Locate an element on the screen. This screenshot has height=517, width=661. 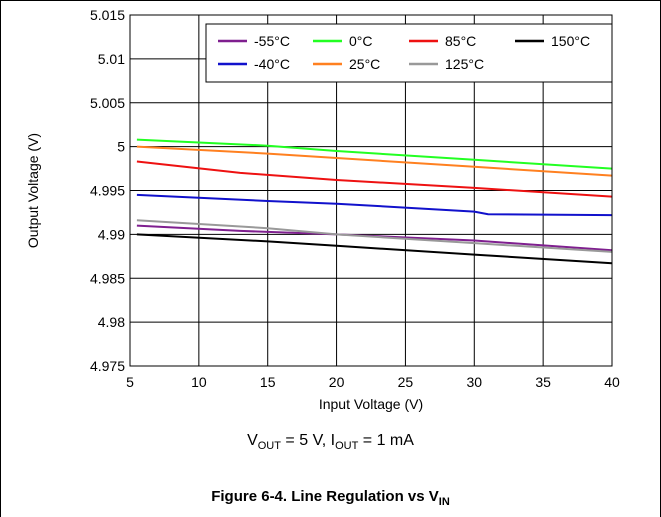
y-tick-label: 4.99 is located at coordinates (111, 234).